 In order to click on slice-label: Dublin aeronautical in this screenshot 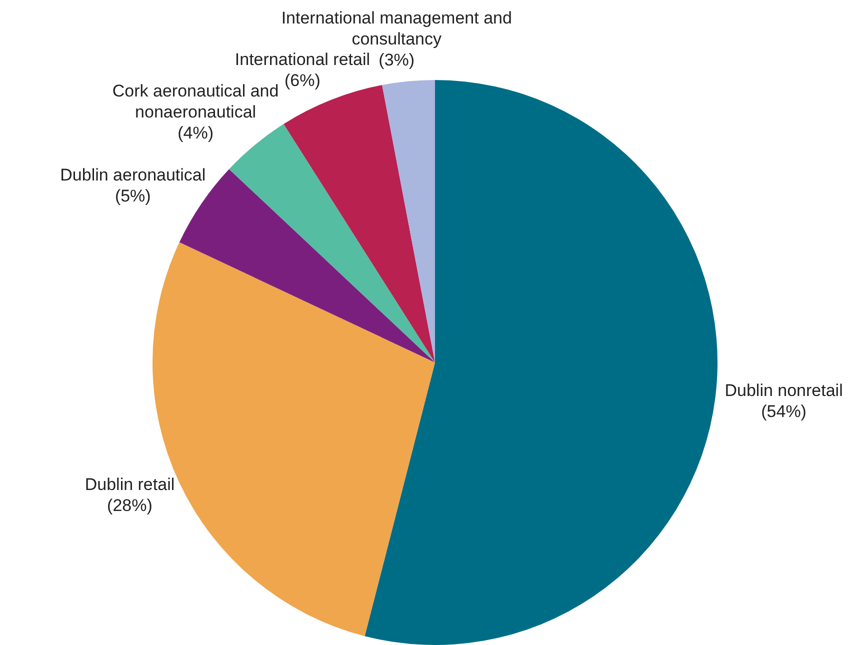, I will do `click(133, 174)`.